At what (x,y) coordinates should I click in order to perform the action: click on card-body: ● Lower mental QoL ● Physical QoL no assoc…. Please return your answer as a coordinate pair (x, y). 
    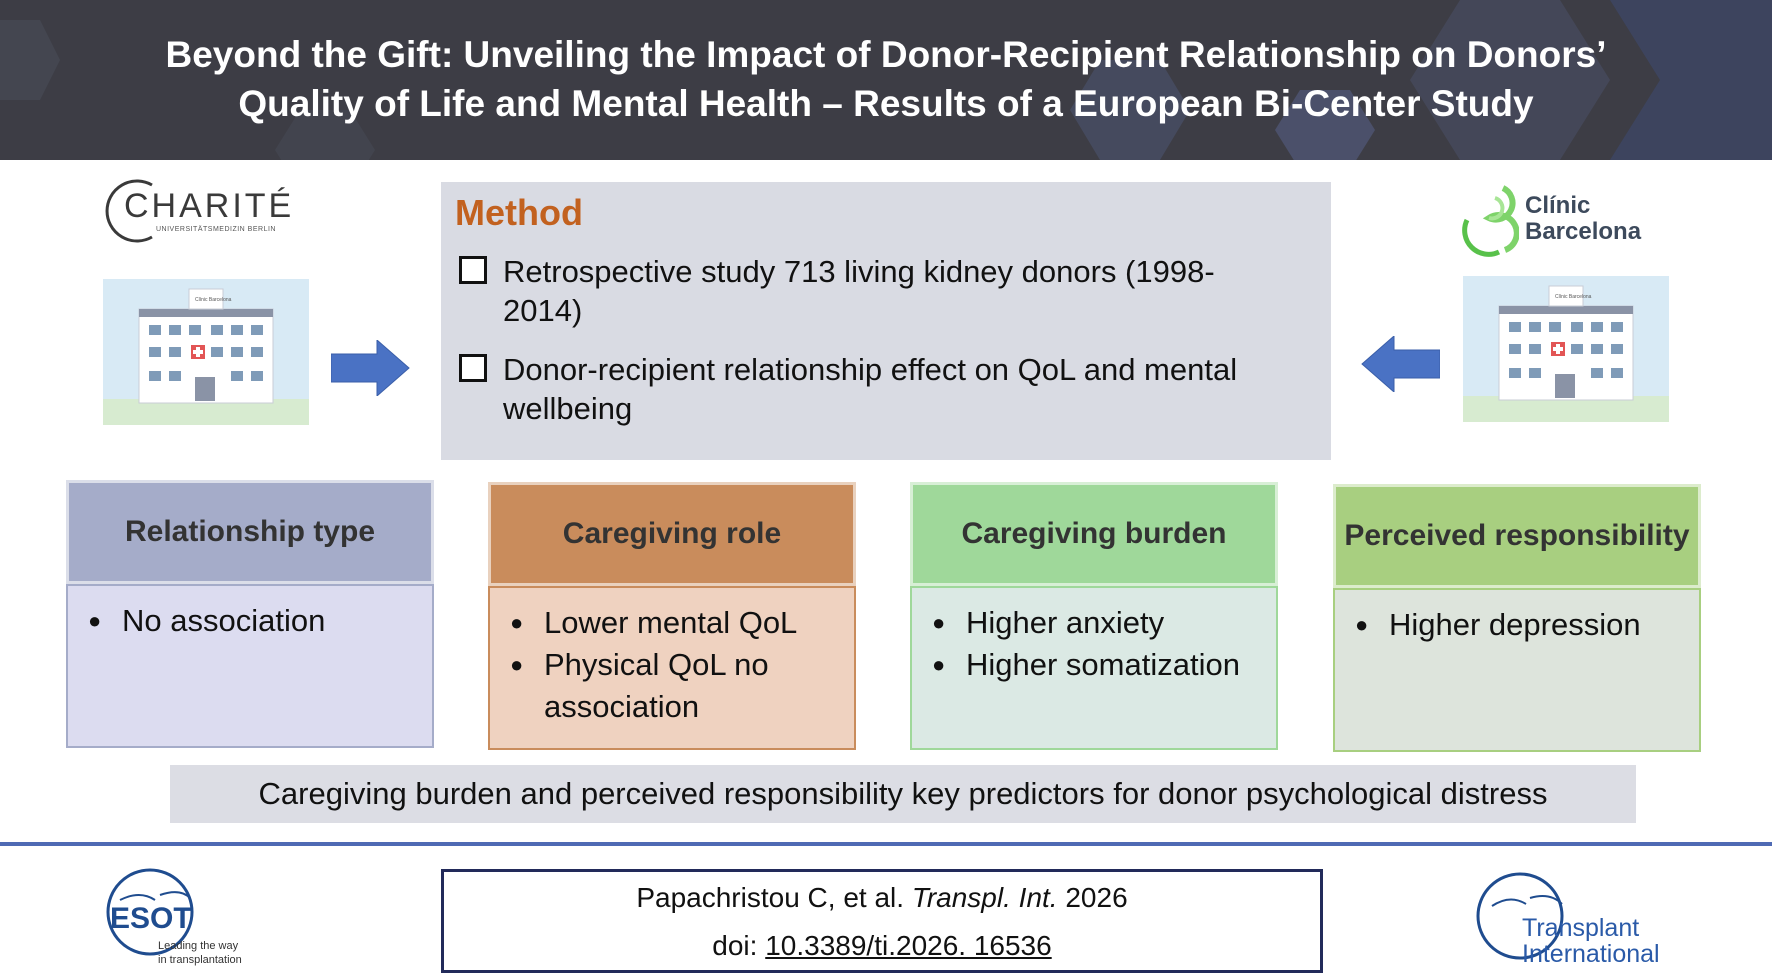
    Looking at the image, I should click on (672, 668).